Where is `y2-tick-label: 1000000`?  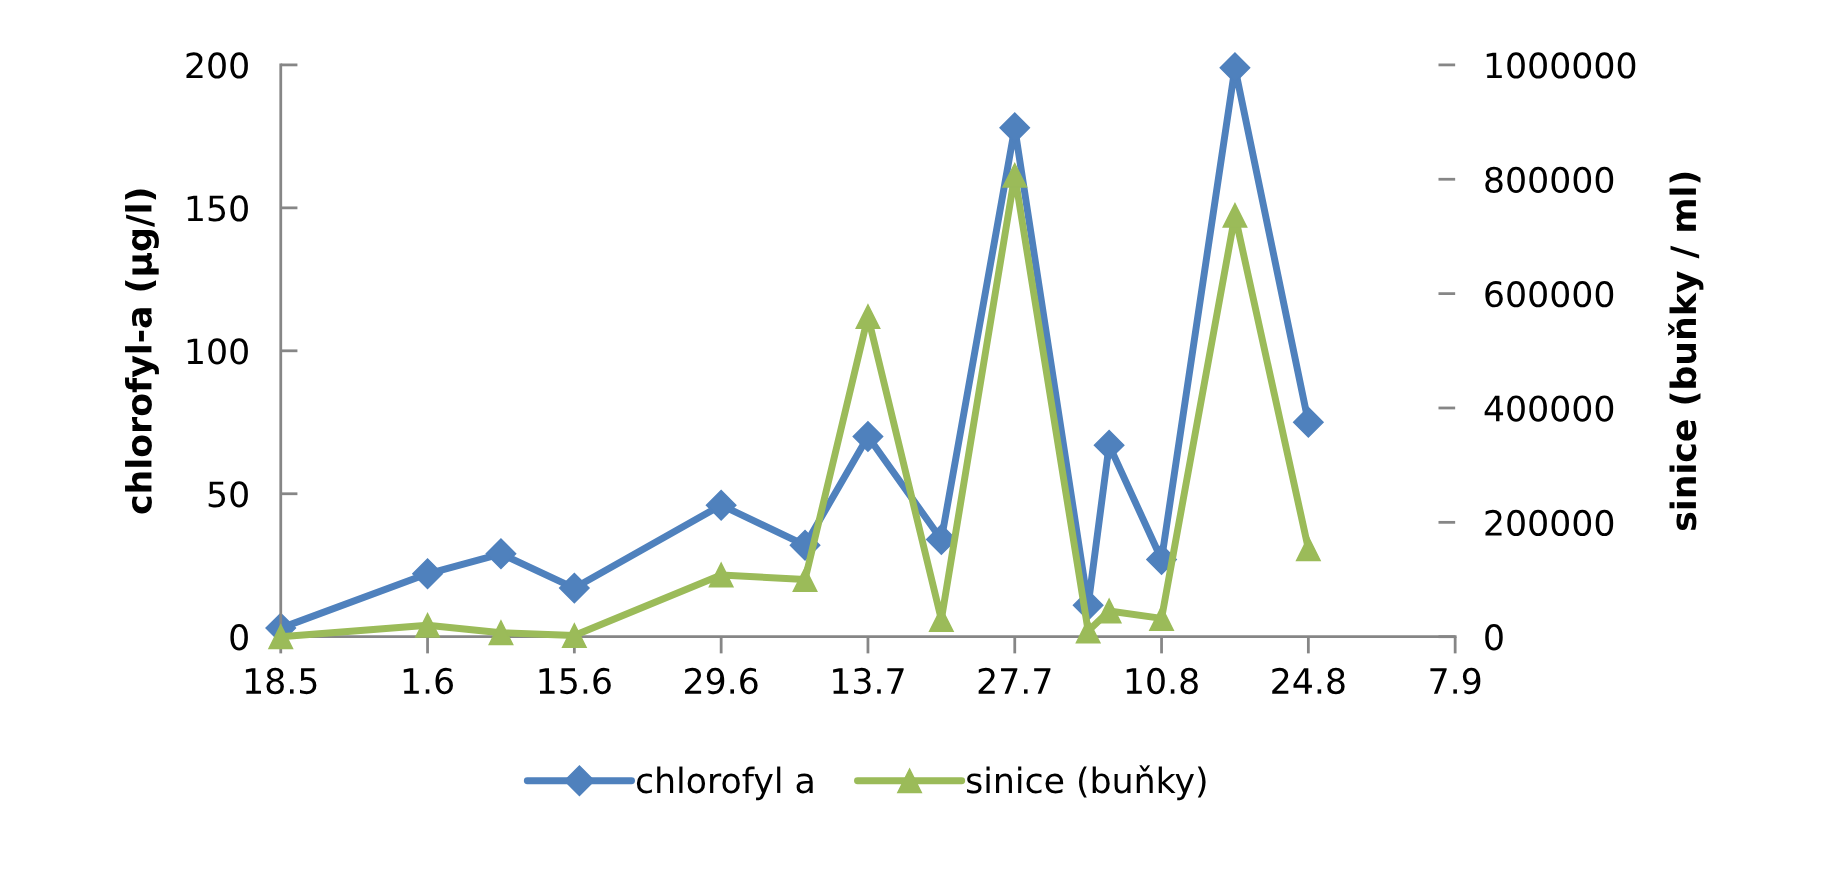 y2-tick-label: 1000000 is located at coordinates (1561, 65).